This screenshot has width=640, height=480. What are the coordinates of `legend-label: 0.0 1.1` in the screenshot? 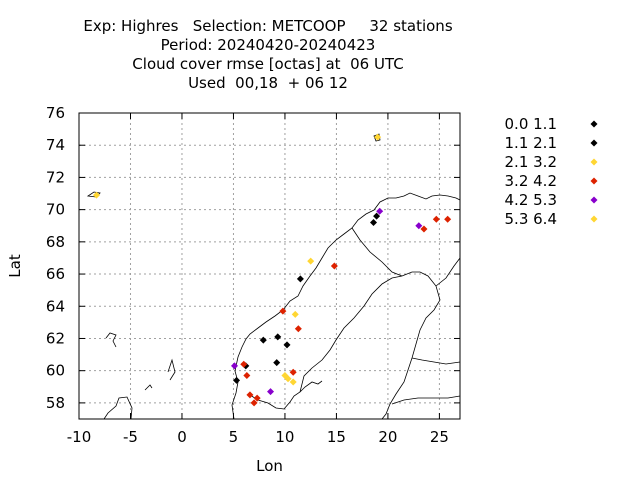 It's located at (531, 124).